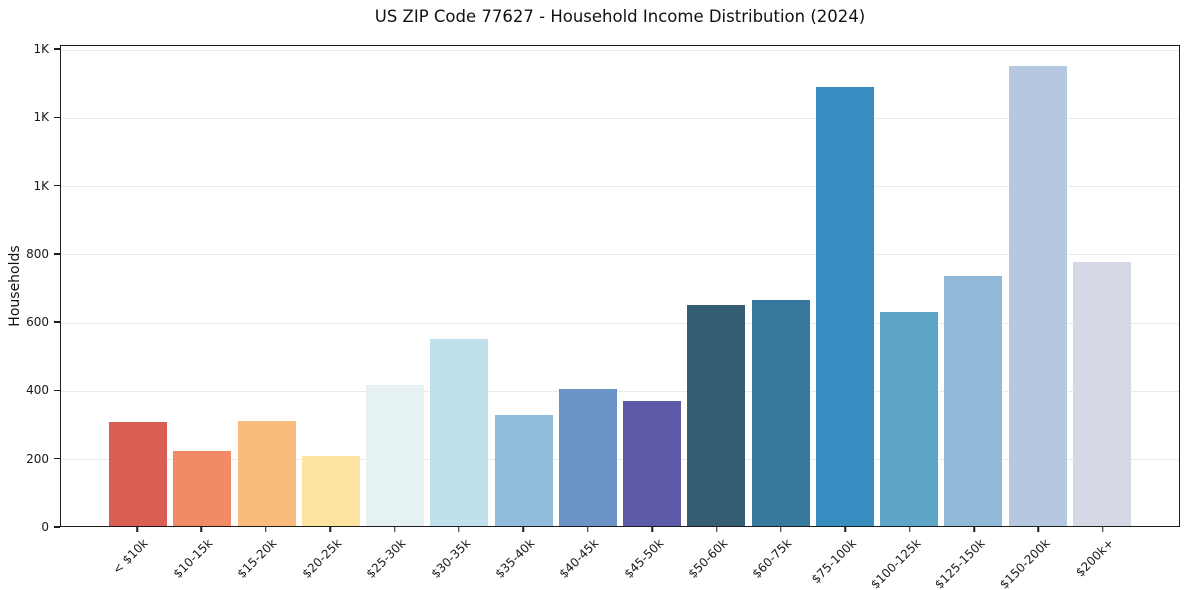  Describe the element at coordinates (1024, 563) in the screenshot. I see `x-tick-label: $150-200k` at that location.